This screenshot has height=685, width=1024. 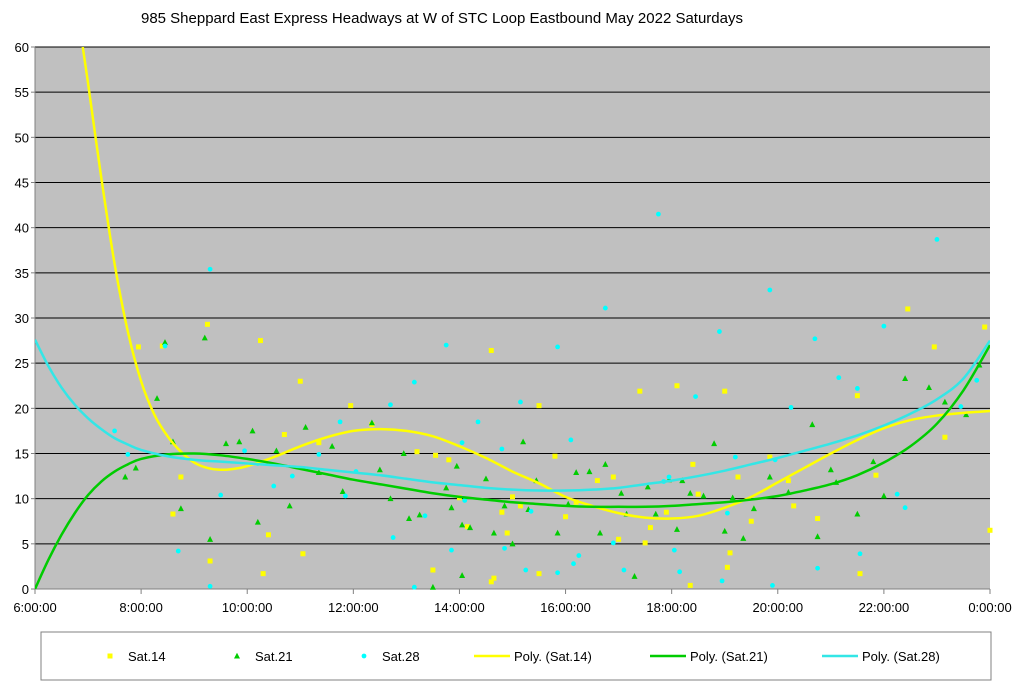 What do you see at coordinates (533, 656) in the screenshot?
I see `legend-item: Poly. (Sat.14)` at bounding box center [533, 656].